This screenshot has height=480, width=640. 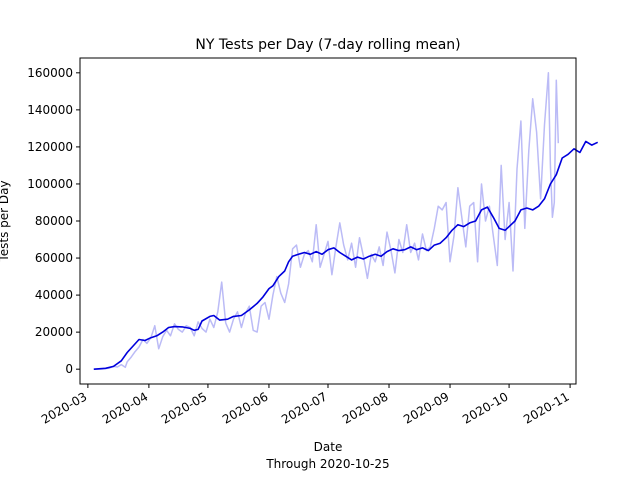 What do you see at coordinates (54, 258) in the screenshot?
I see `y-tick-label: 60000` at bounding box center [54, 258].